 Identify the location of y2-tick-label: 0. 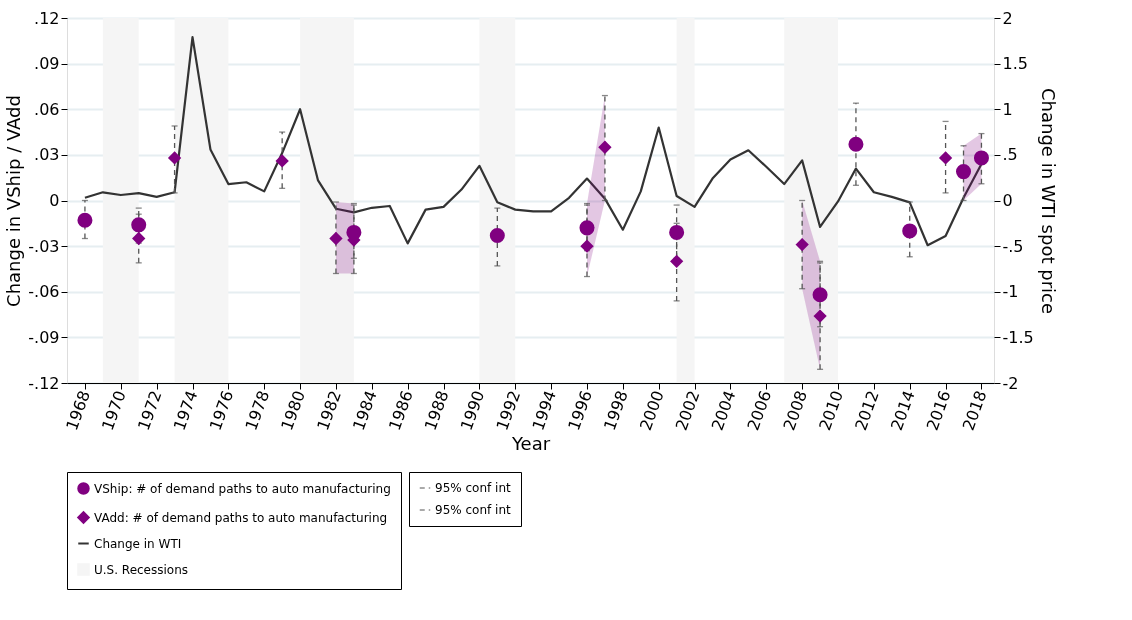
(1007, 200).